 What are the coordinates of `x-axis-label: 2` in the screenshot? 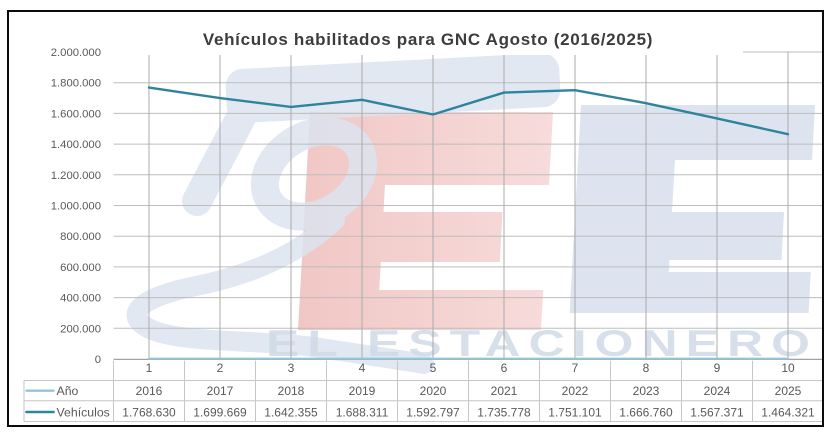 It's located at (220, 368).